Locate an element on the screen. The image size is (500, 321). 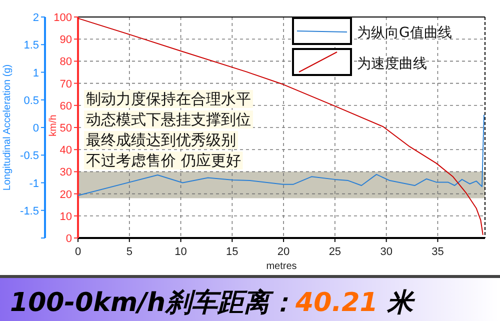
y2-tick-label: -0.5 is located at coordinates (29, 156).